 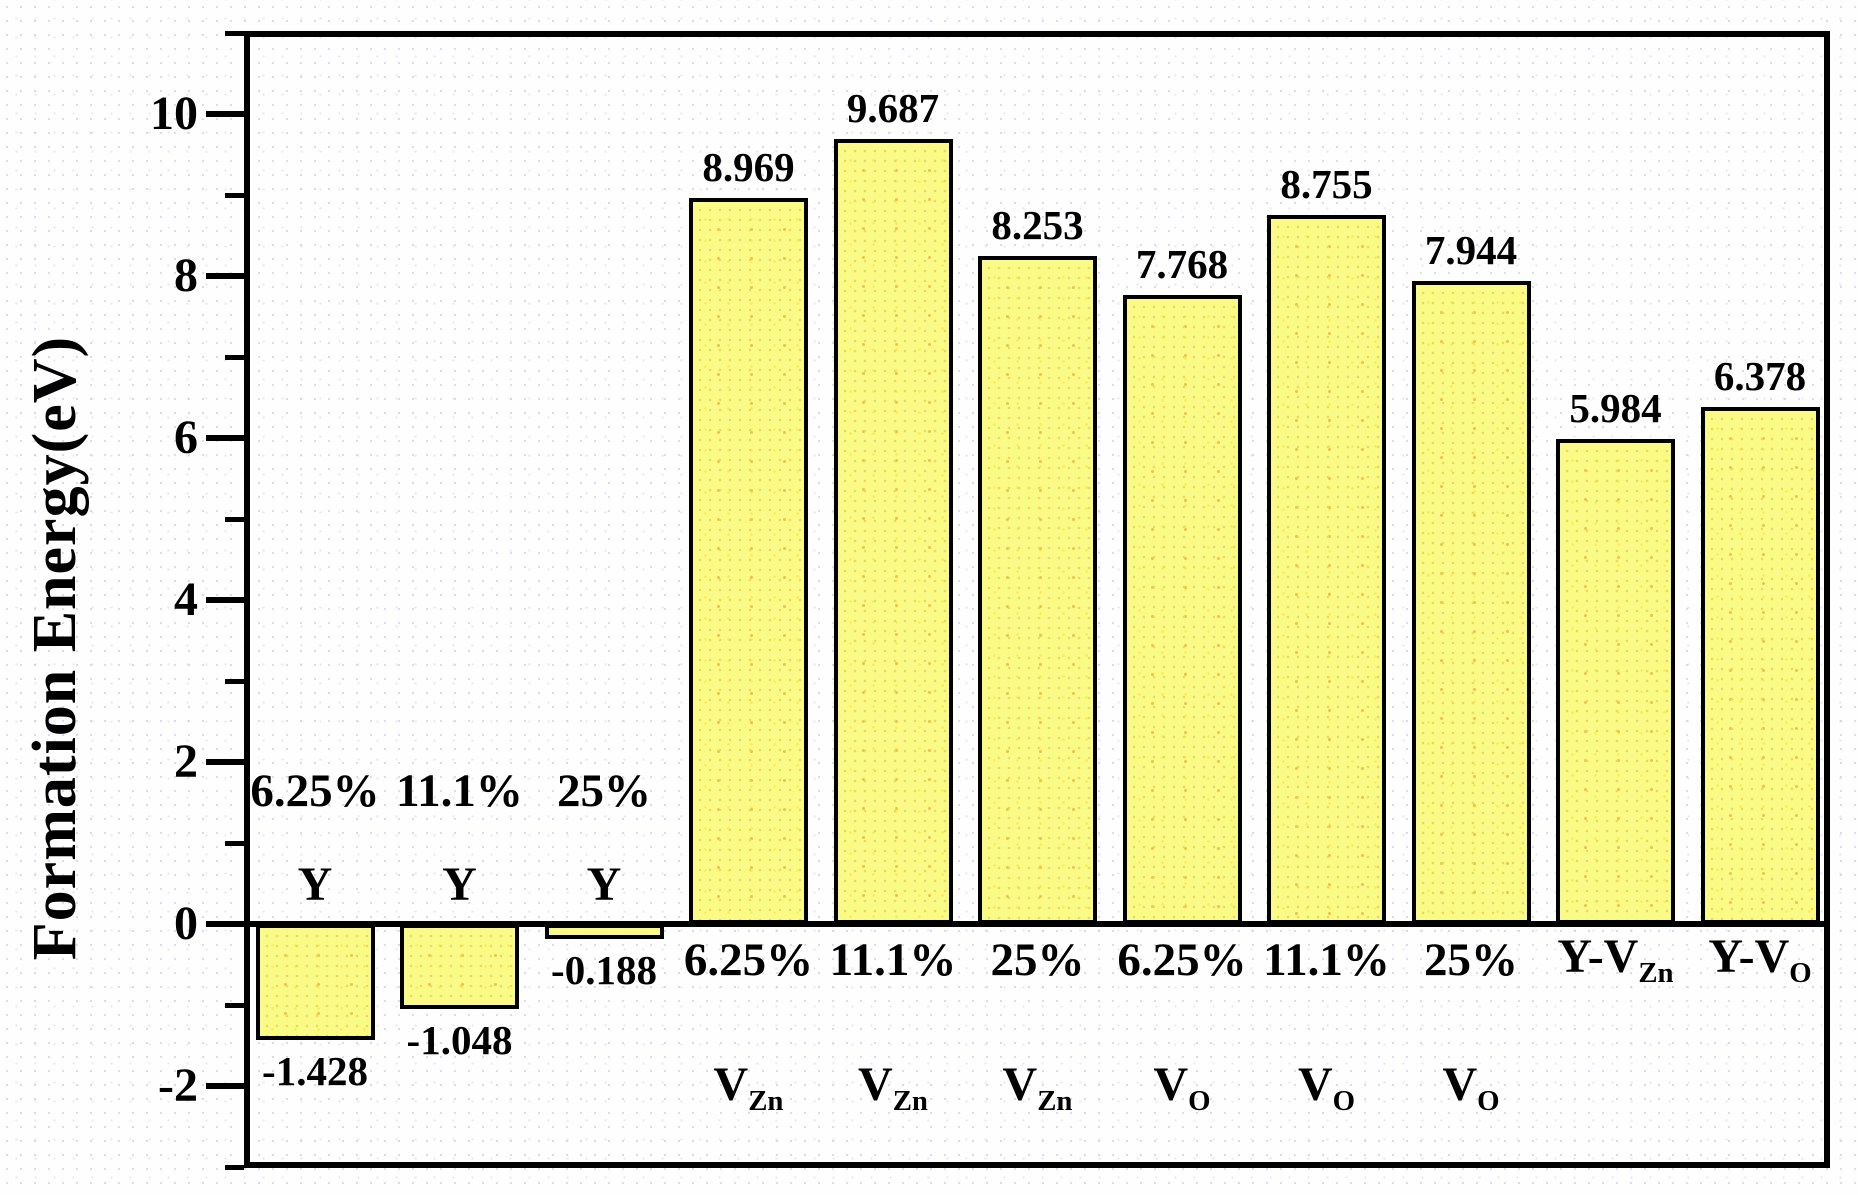 I want to click on bar-value-label: -0.188, so click(x=604, y=970).